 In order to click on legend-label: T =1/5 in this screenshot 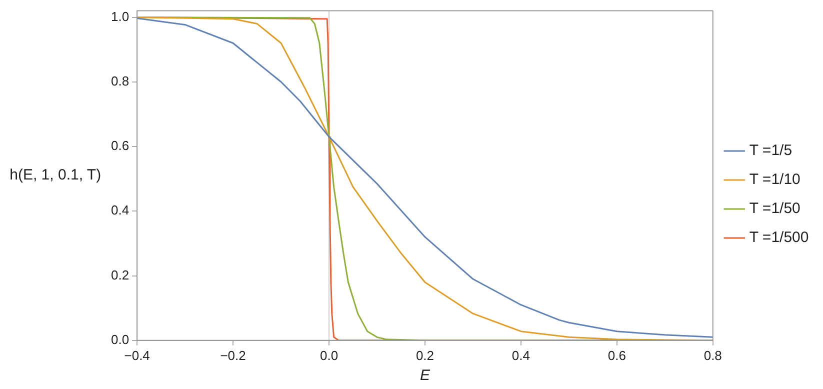, I will do `click(770, 151)`.